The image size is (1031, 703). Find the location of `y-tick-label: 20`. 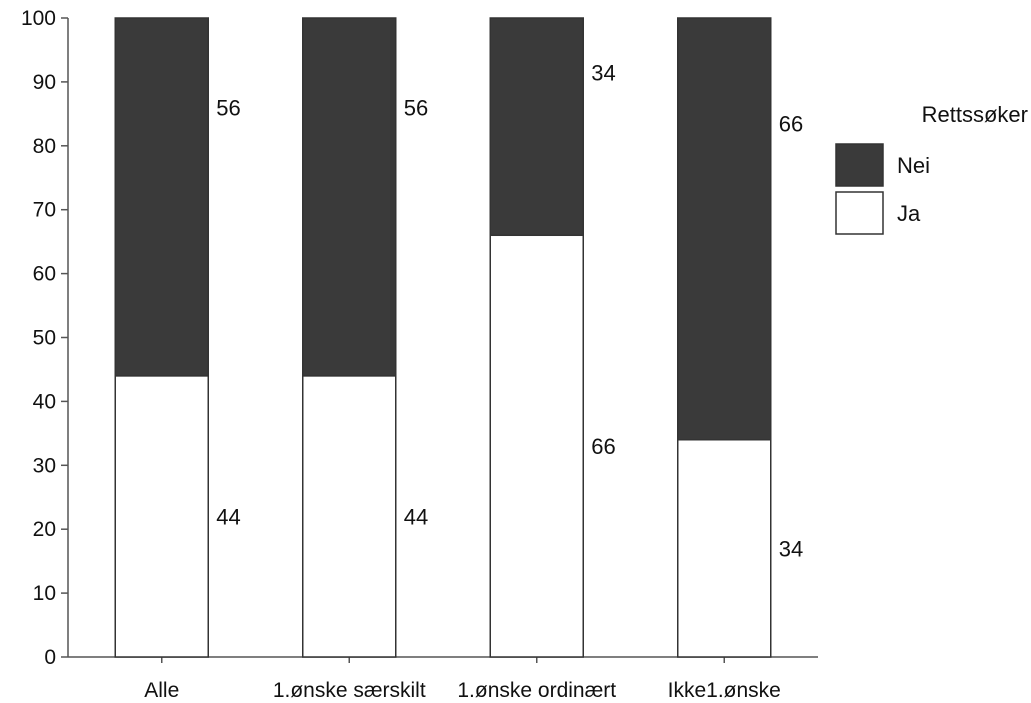

y-tick-label: 20 is located at coordinates (44, 529).